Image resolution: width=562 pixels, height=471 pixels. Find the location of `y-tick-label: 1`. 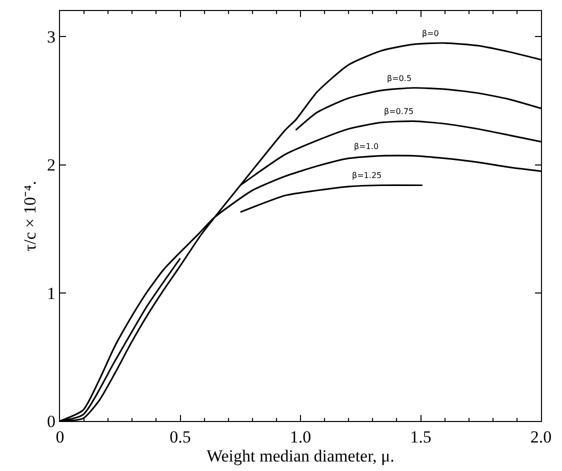

y-tick-label: 1 is located at coordinates (51, 293).